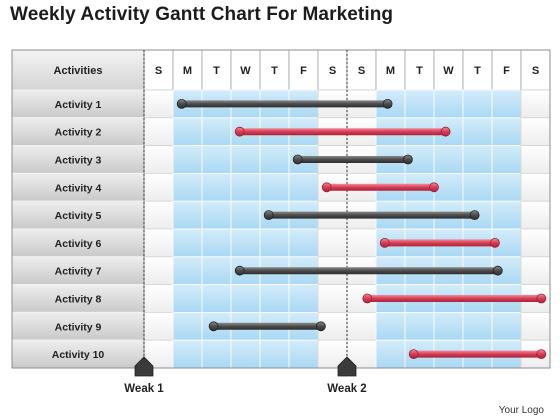 Image resolution: width=560 pixels, height=420 pixels. I want to click on logo-text: Your Logo, so click(521, 410).